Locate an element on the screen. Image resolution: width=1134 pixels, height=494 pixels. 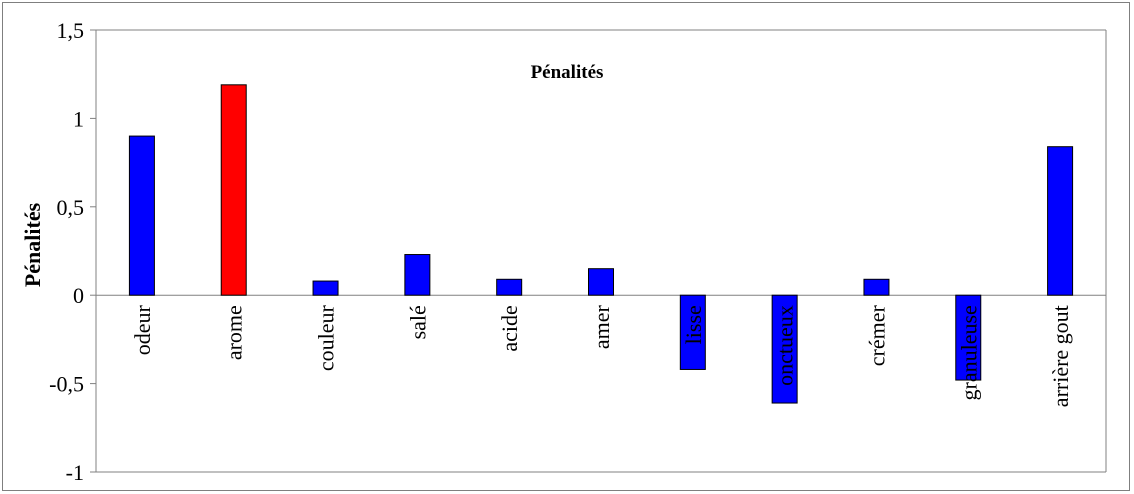
x-tick-label: couleur is located at coordinates (326, 338).